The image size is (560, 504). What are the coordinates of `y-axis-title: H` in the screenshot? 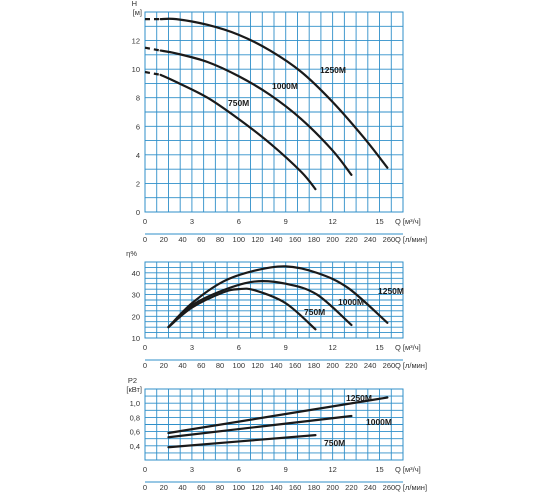 It's located at (134, 4).